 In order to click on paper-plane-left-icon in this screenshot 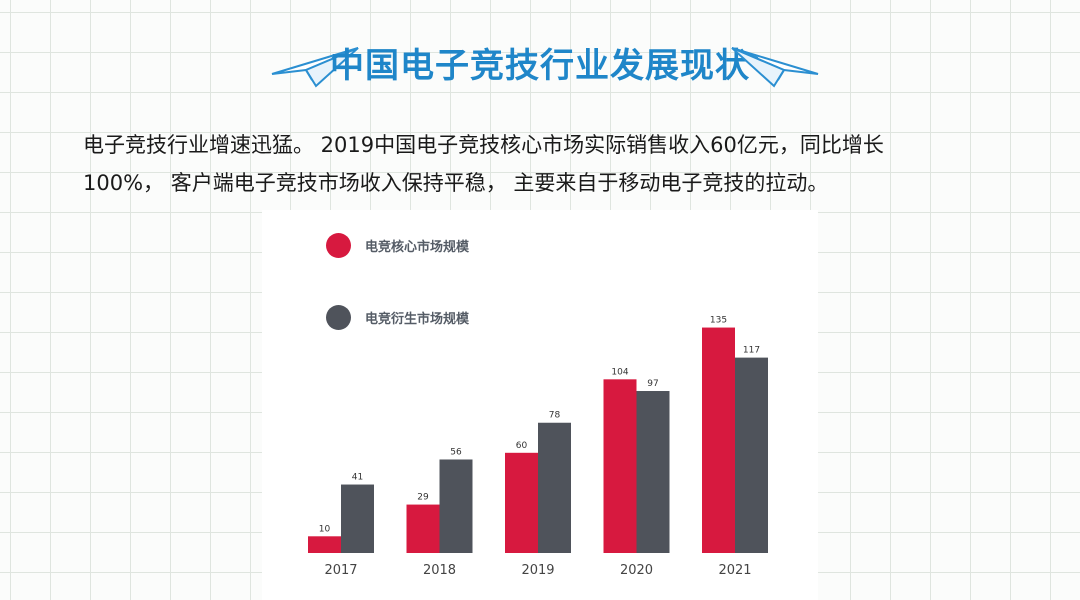, I will do `click(315, 67)`.